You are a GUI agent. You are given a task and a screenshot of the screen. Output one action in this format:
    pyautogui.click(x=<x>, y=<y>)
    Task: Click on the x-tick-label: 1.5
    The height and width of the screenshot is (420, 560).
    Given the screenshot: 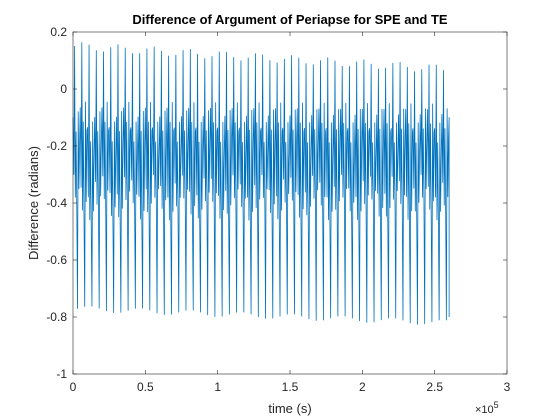 What is the action you would take?
    pyautogui.click(x=290, y=387)
    